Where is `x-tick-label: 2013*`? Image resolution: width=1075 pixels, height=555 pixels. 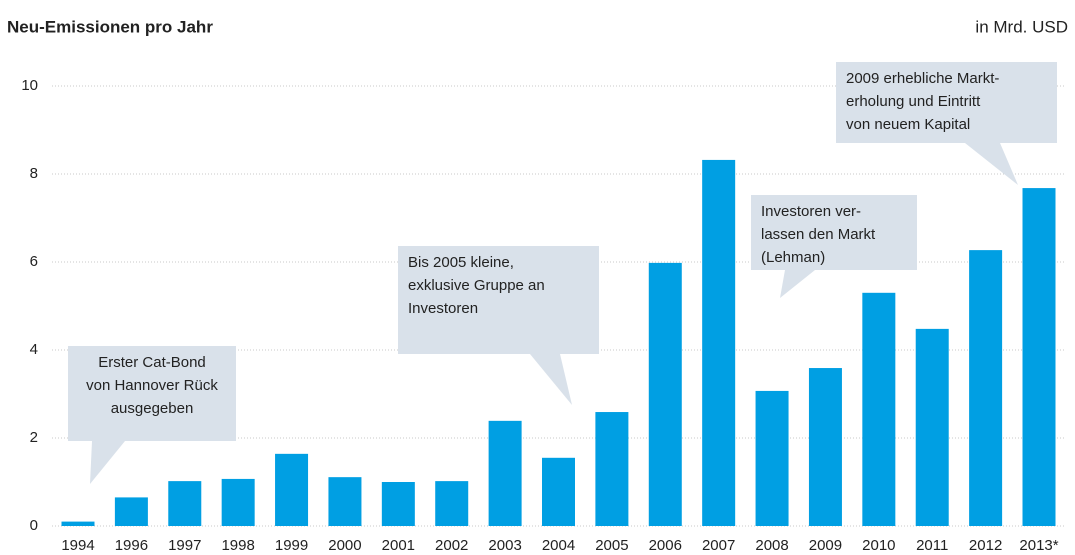 x-tick-label: 2013* is located at coordinates (1038, 545).